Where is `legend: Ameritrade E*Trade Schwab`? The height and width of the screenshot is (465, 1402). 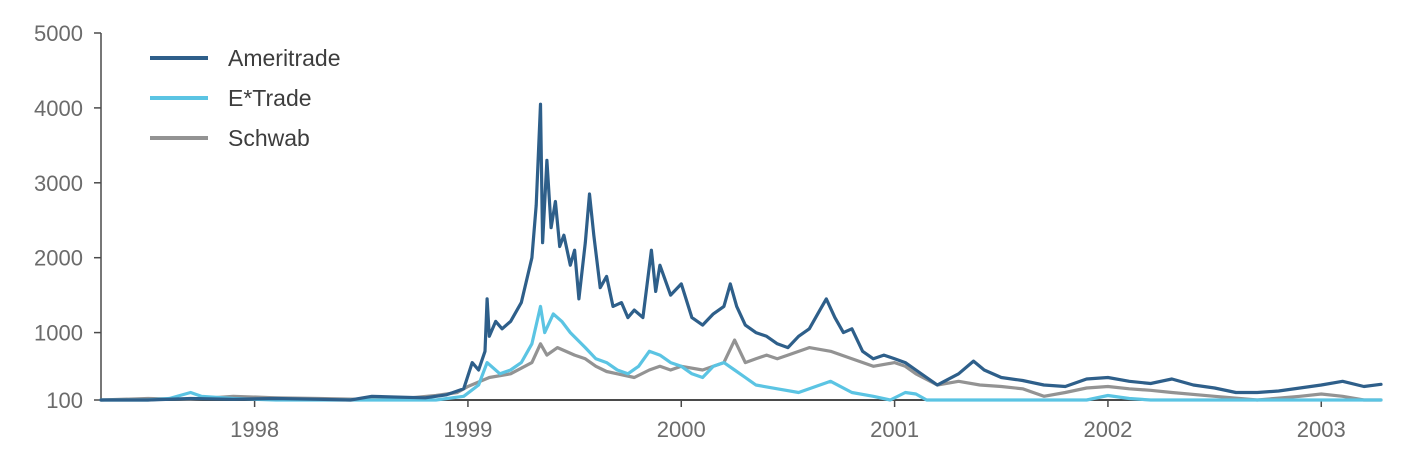 legend: Ameritrade E*Trade Schwab is located at coordinates (245, 98).